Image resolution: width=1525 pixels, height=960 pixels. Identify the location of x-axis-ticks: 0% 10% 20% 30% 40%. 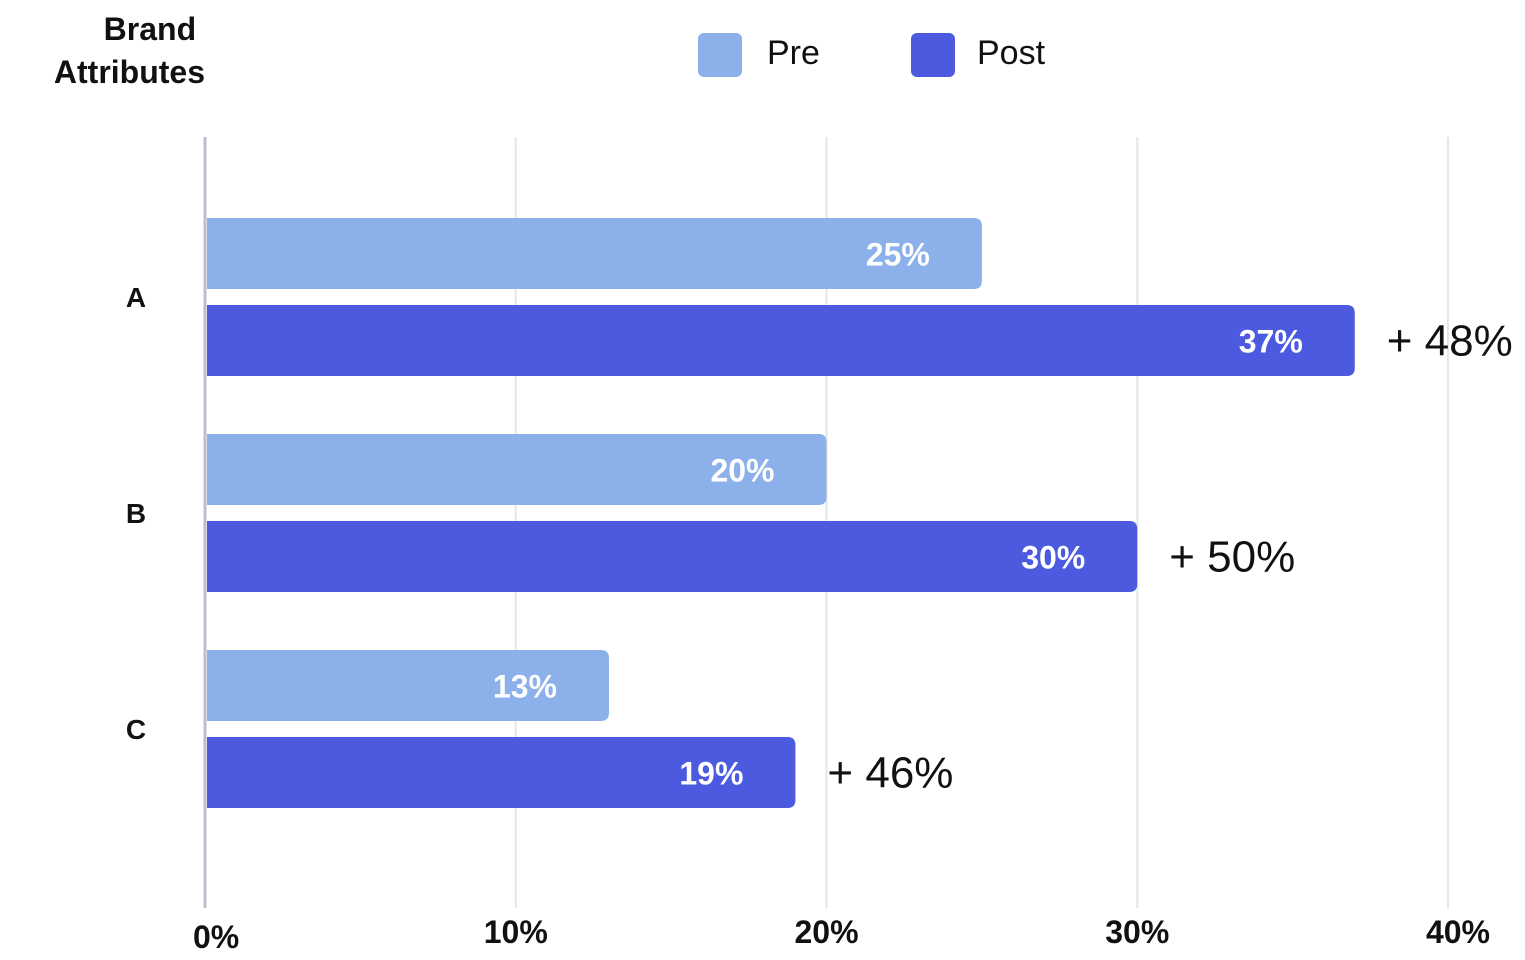
(841, 934).